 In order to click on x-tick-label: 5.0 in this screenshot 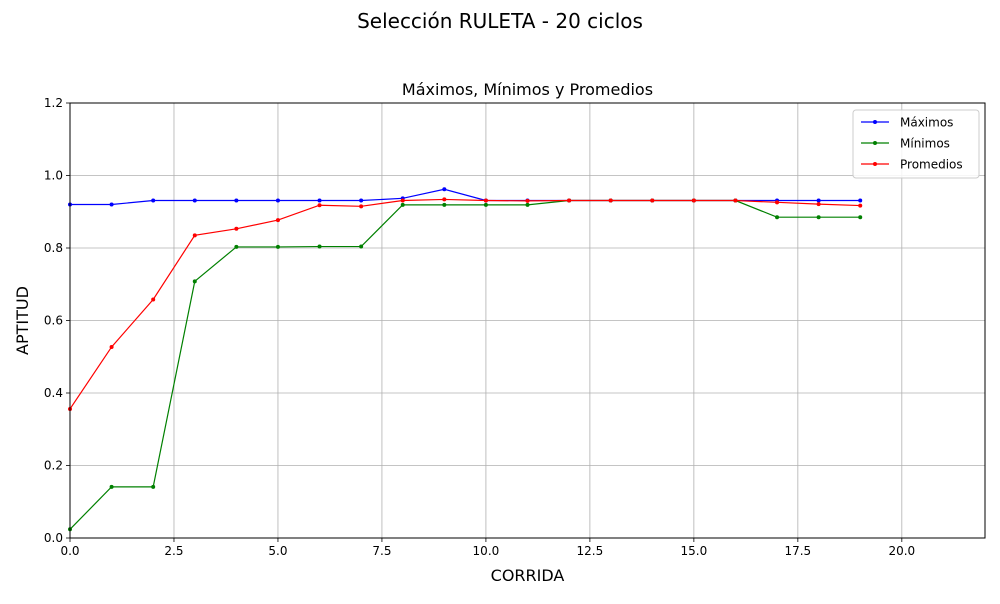, I will do `click(277, 551)`.